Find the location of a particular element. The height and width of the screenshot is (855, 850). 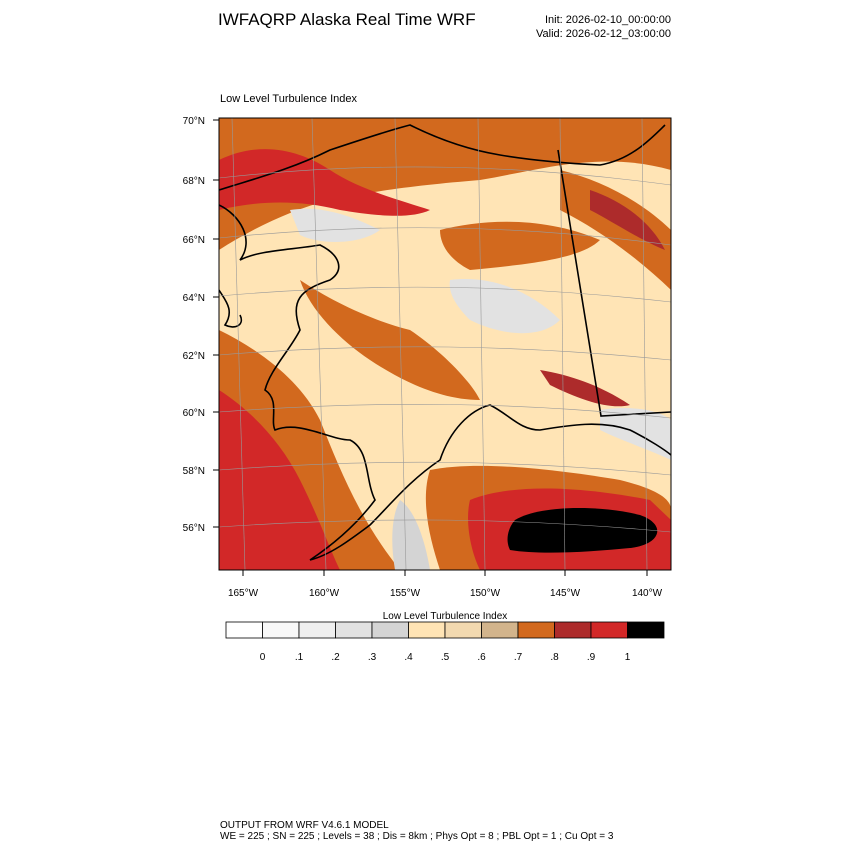

lat-label: 62°N is located at coordinates (194, 356).